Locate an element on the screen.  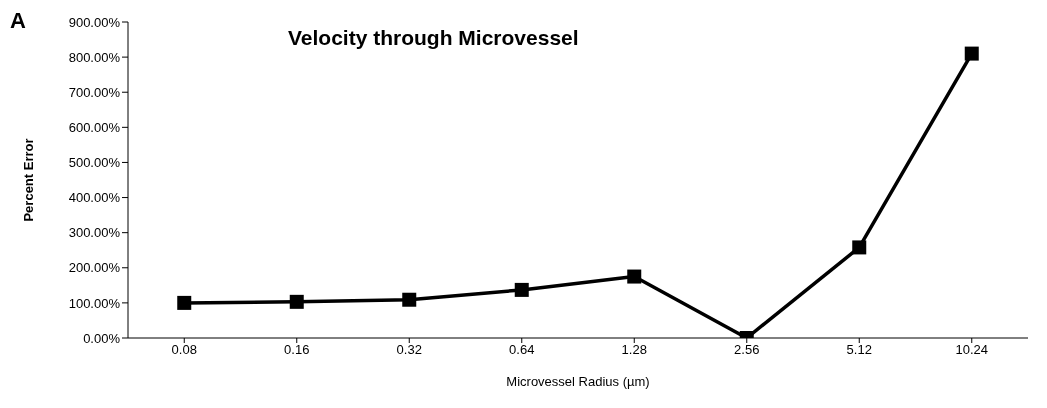
y-tick-label: 700.00% is located at coordinates (94, 92).